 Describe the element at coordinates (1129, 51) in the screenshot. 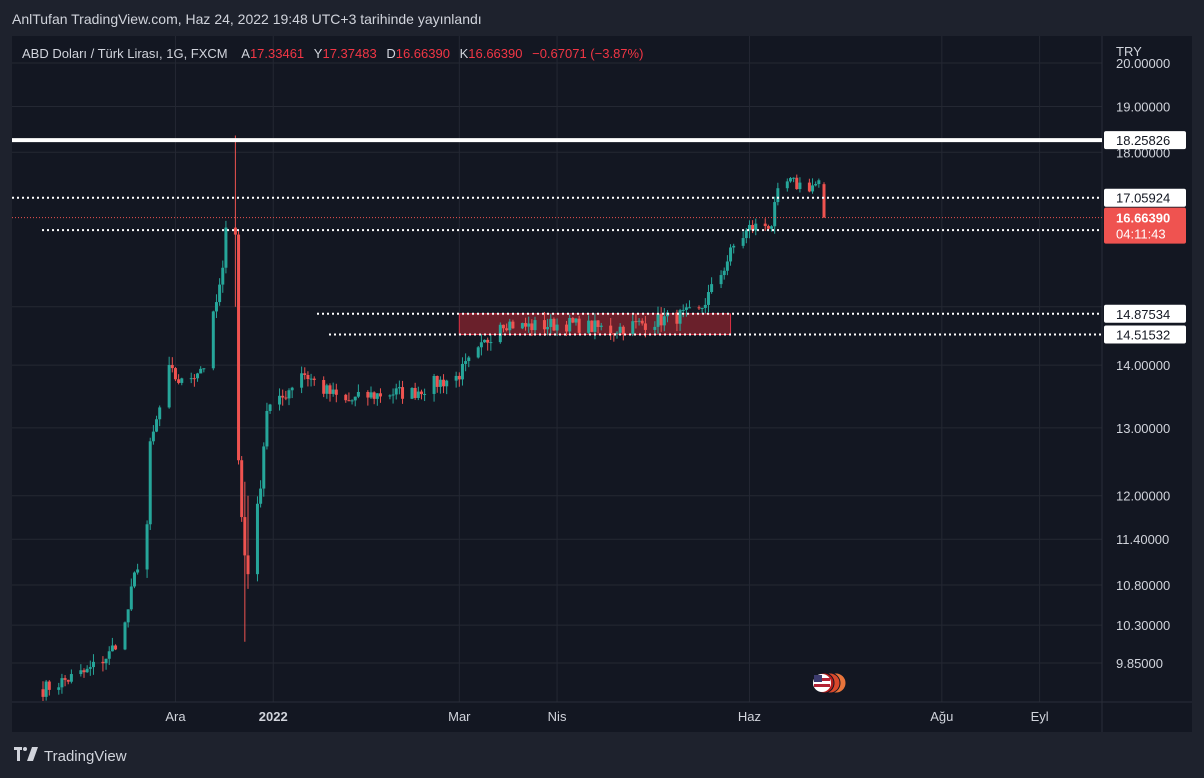

I see `price-scale-currency: TRY` at that location.